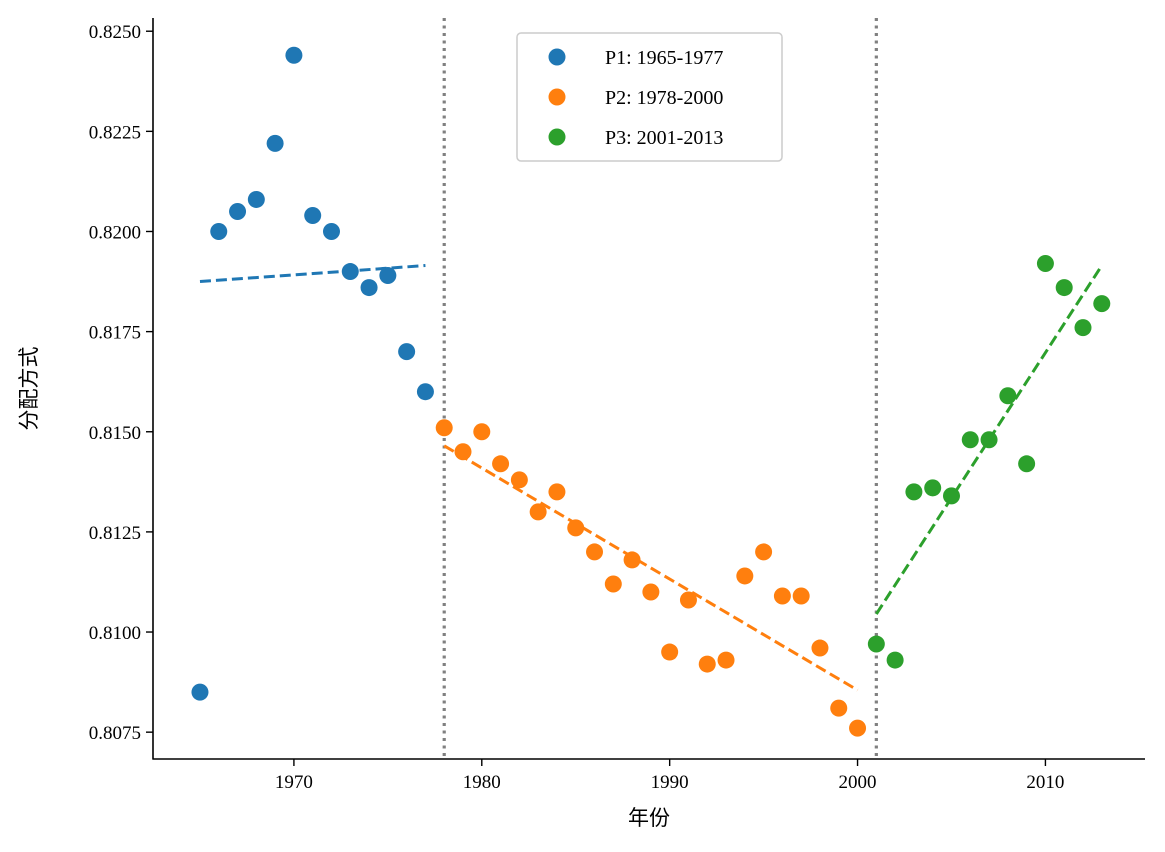 This screenshot has width=1165, height=852. I want to click on legend-label: P2: 1978-2000, so click(664, 98).